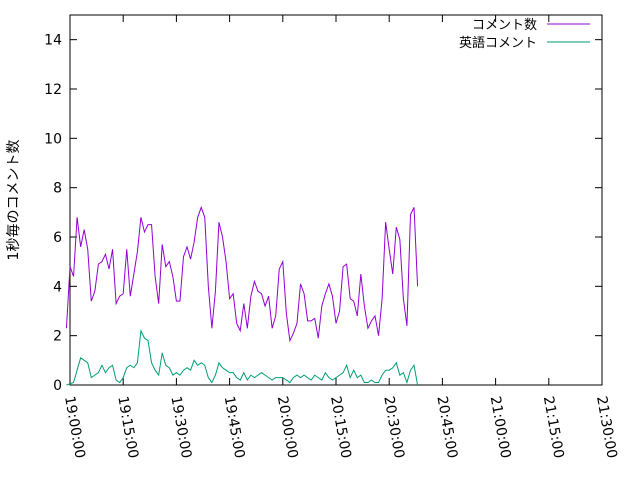  I want to click on x-tick-label: 19:00:00, so click(74, 427).